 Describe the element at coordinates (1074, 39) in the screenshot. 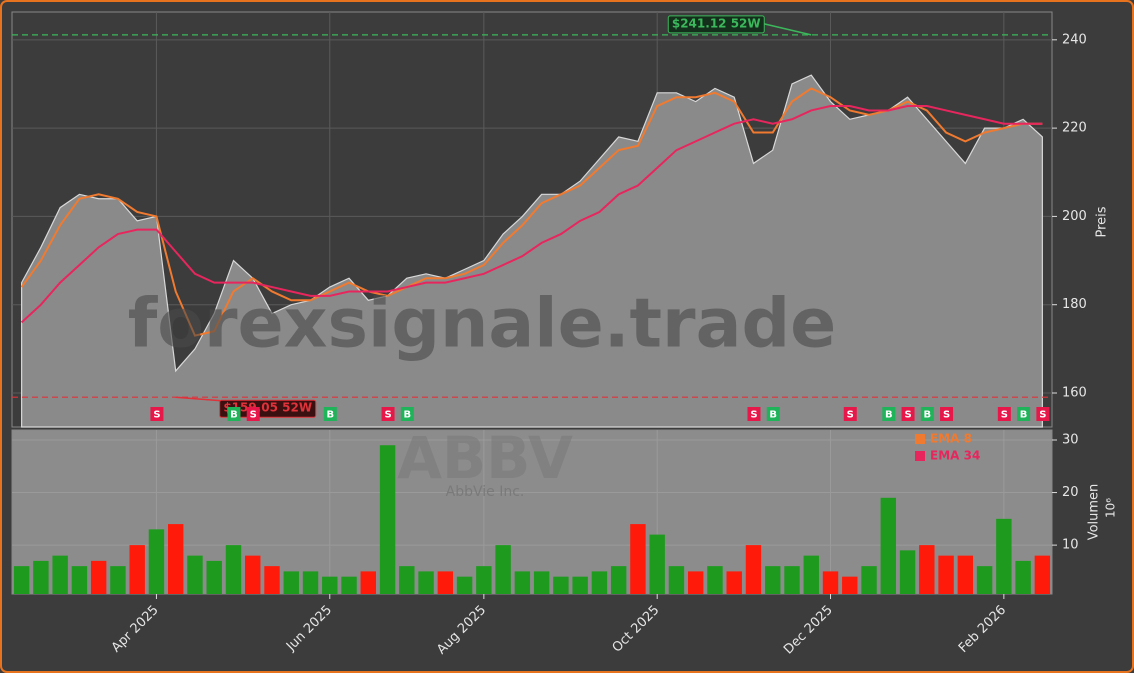

I see `y-tick-label: 240` at that location.